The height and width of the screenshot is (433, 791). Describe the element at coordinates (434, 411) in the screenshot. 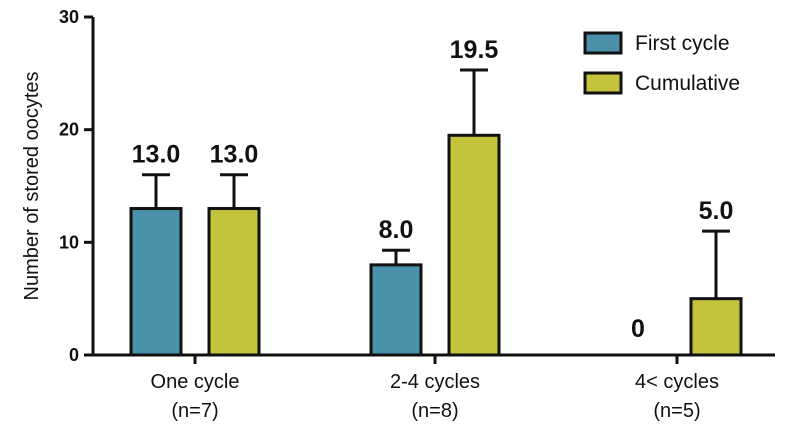

I see `category-sample-size: (n=8)` at that location.